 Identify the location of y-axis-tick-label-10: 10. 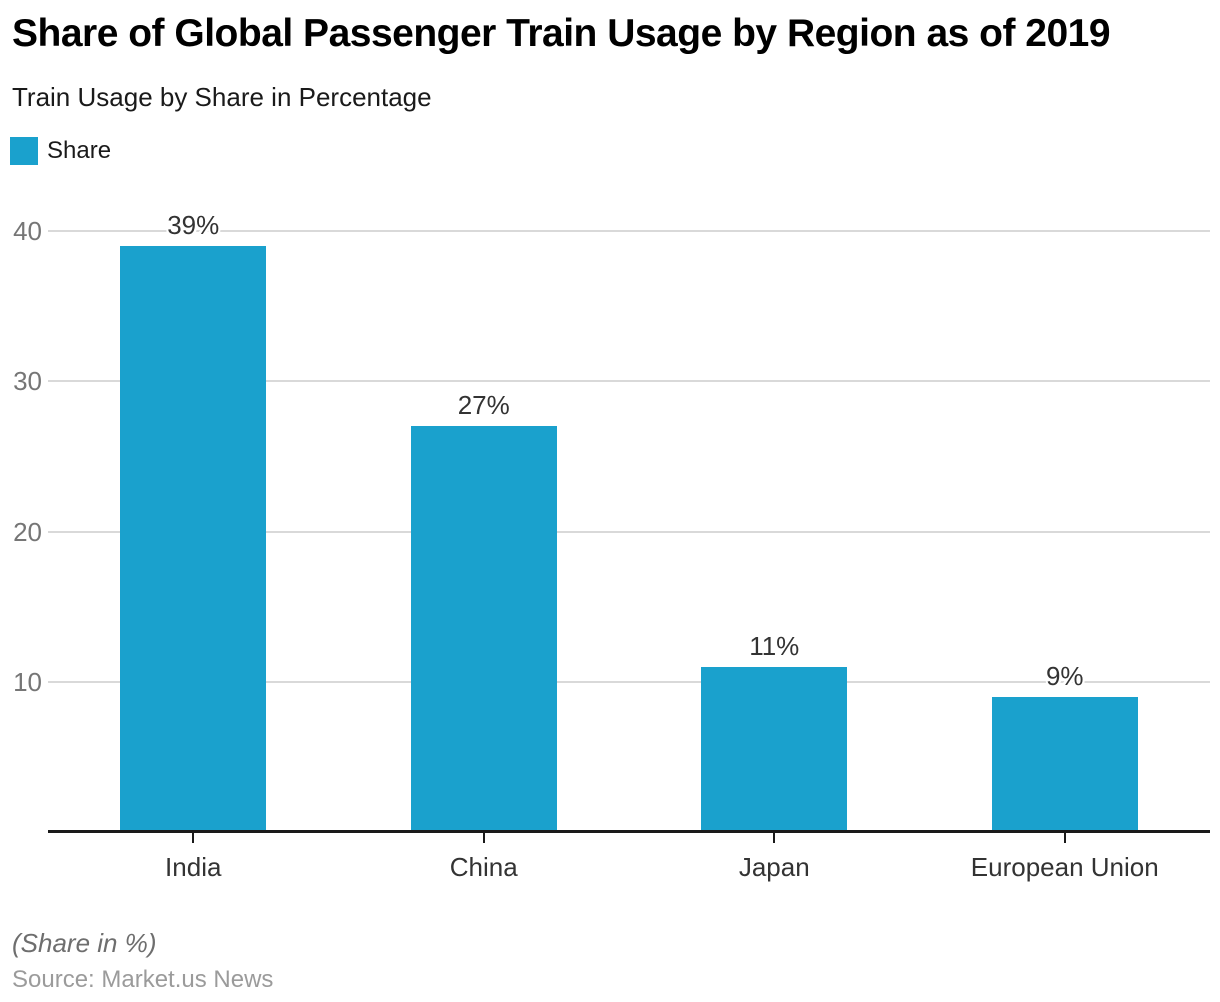
(27, 681).